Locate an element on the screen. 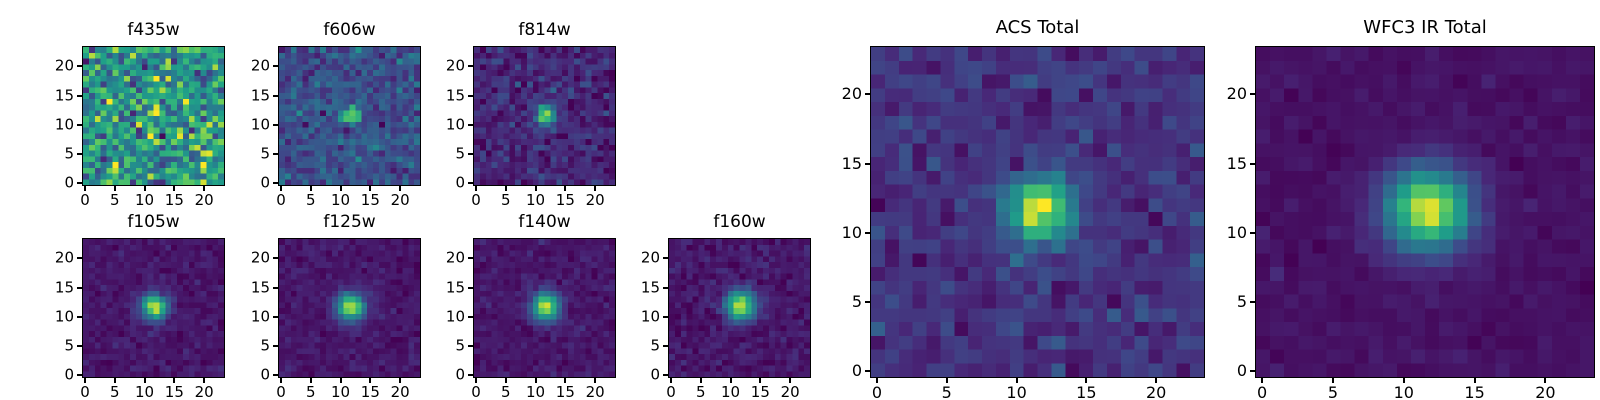  heatmap-f606w is located at coordinates (349, 116).